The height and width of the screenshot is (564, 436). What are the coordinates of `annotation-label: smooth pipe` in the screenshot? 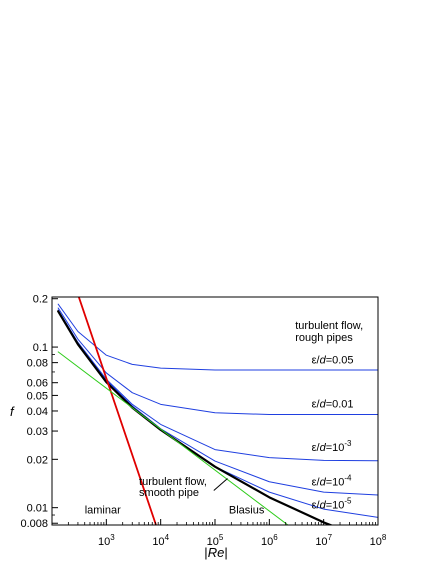 It's located at (169, 493).